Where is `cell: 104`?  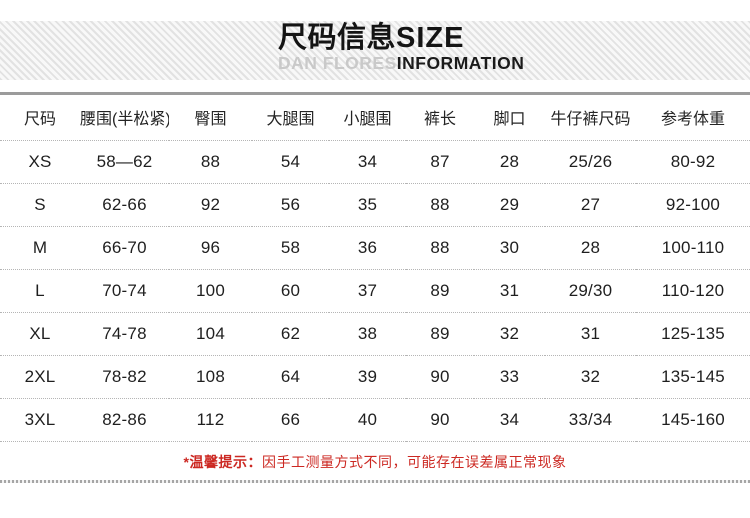
cell: 104 is located at coordinates (210, 334).